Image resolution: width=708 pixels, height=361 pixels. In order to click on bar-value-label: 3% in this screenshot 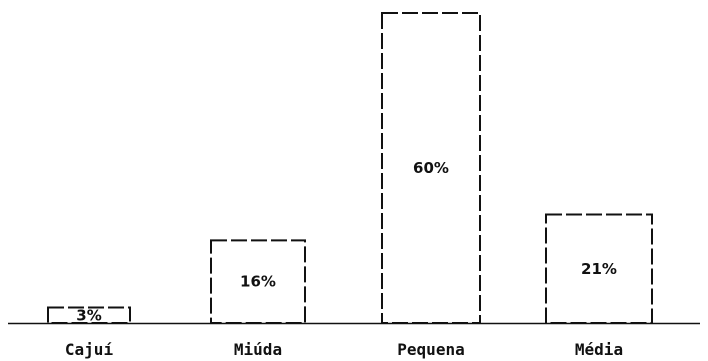, I will do `click(88, 315)`.